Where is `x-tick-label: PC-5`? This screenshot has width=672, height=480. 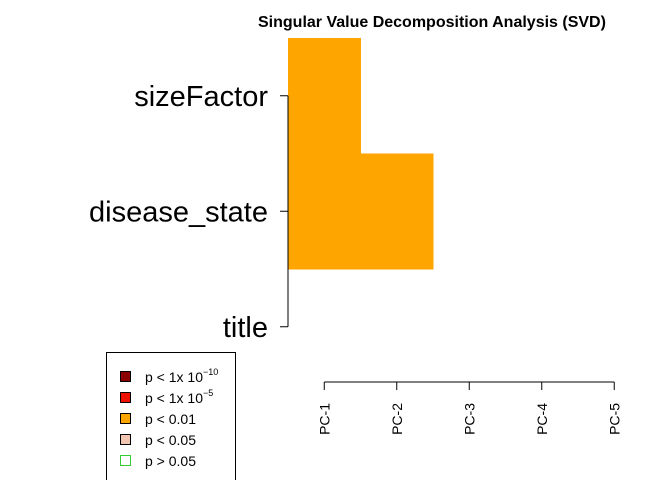 x-tick-label: PC-5 is located at coordinates (614, 419).